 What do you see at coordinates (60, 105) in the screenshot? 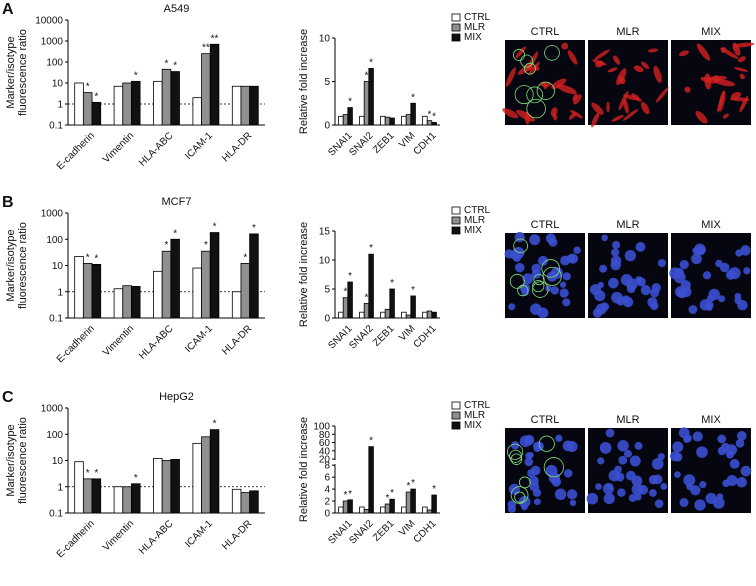
I see `y-tick-label: 1` at bounding box center [60, 105].